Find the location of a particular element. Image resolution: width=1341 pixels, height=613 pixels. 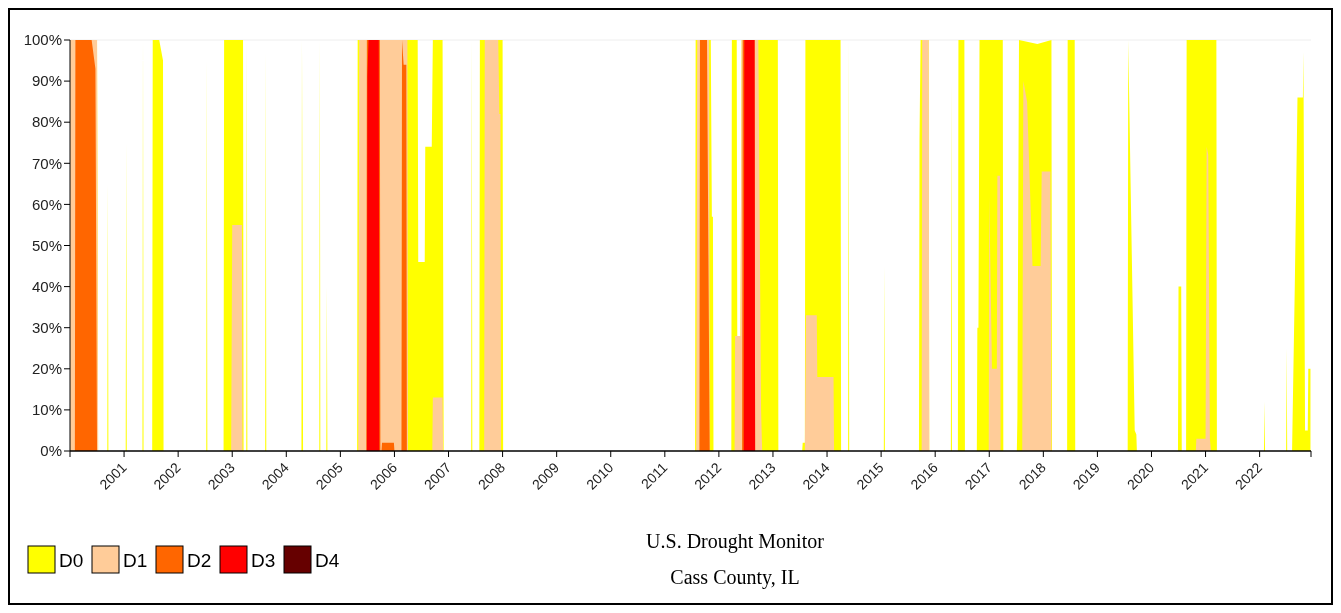

y-tick-label: 0% is located at coordinates (51, 451).